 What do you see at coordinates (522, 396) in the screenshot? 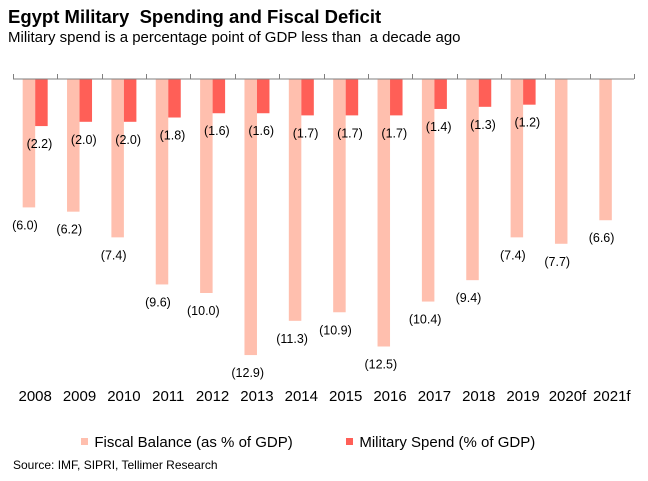
I see `x-tick-label: 2019` at bounding box center [522, 396].